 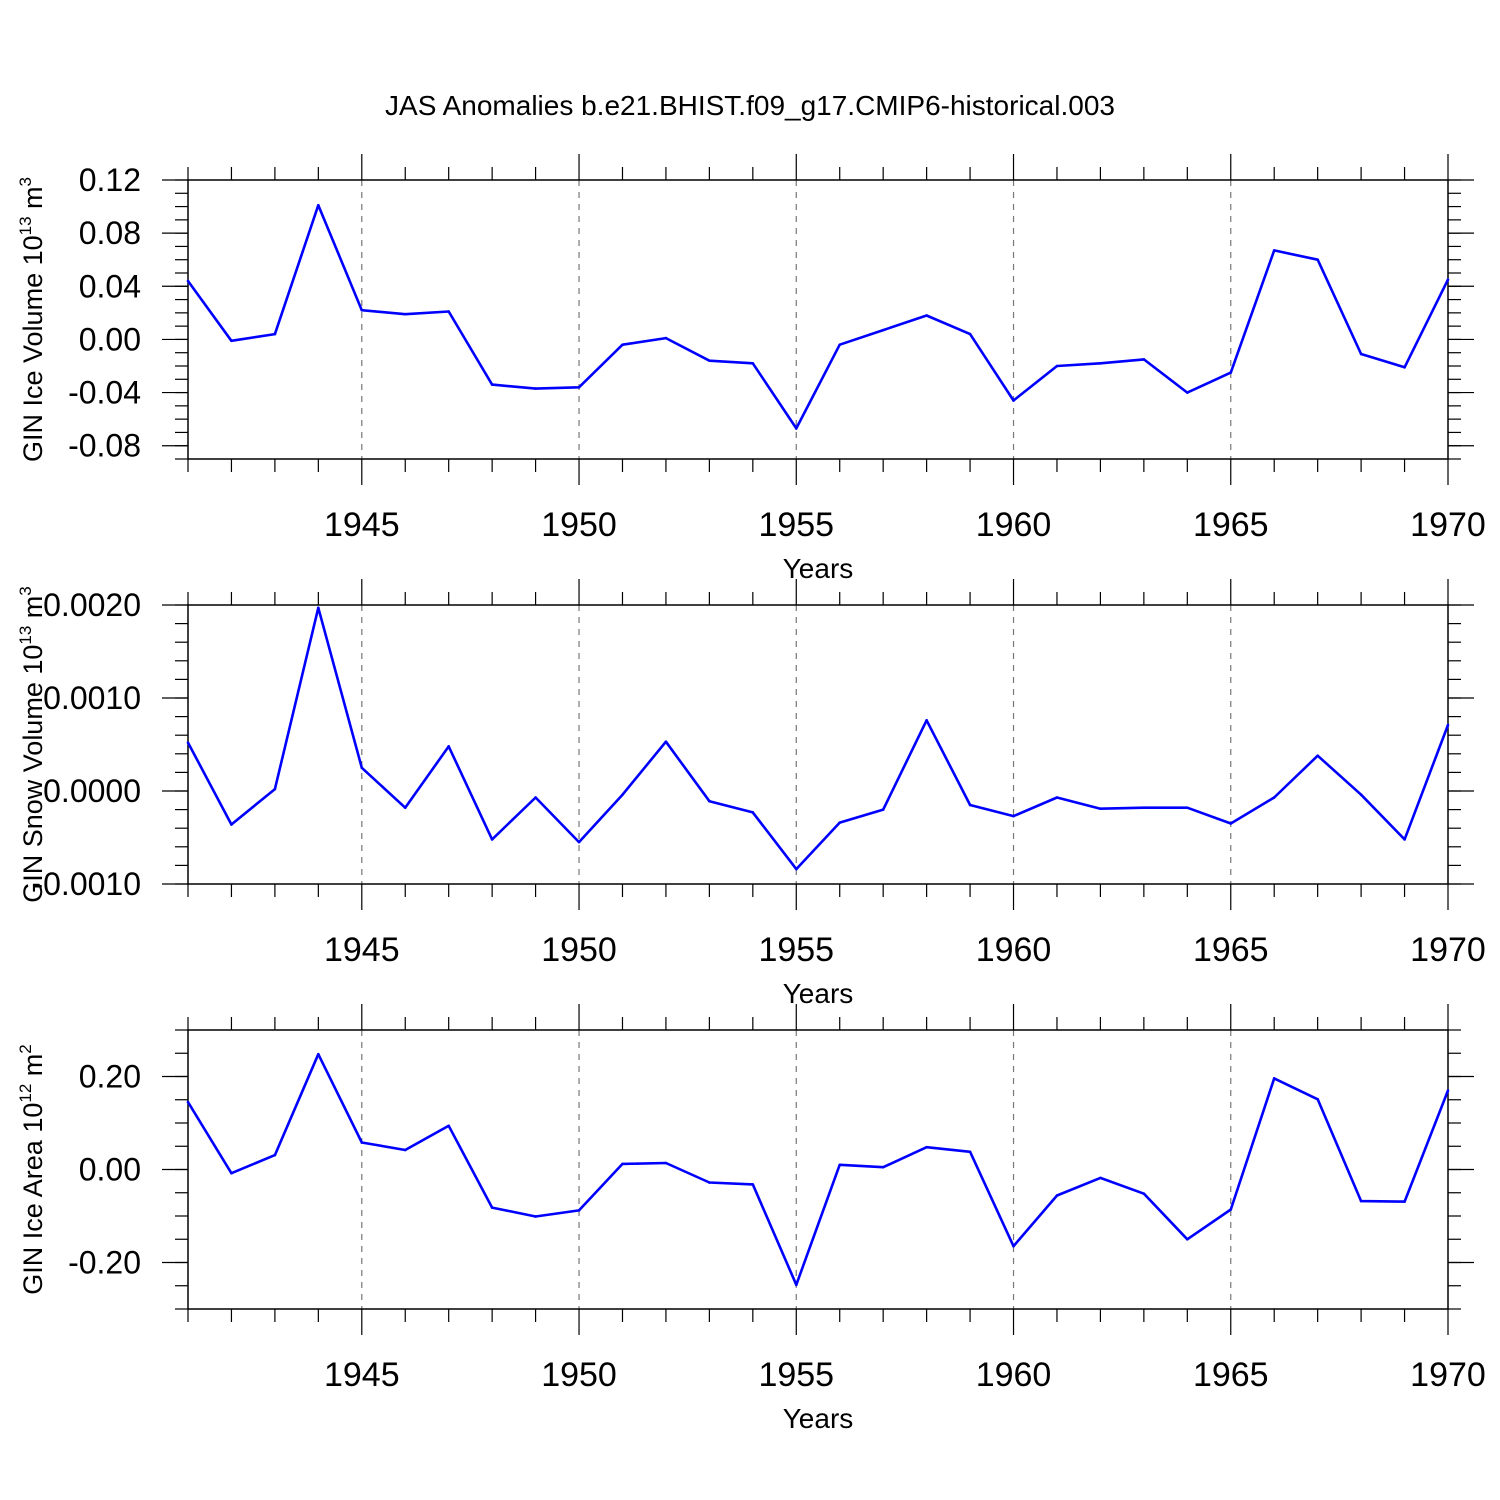 I want to click on y-tick-label: 0.04, so click(x=110, y=286).